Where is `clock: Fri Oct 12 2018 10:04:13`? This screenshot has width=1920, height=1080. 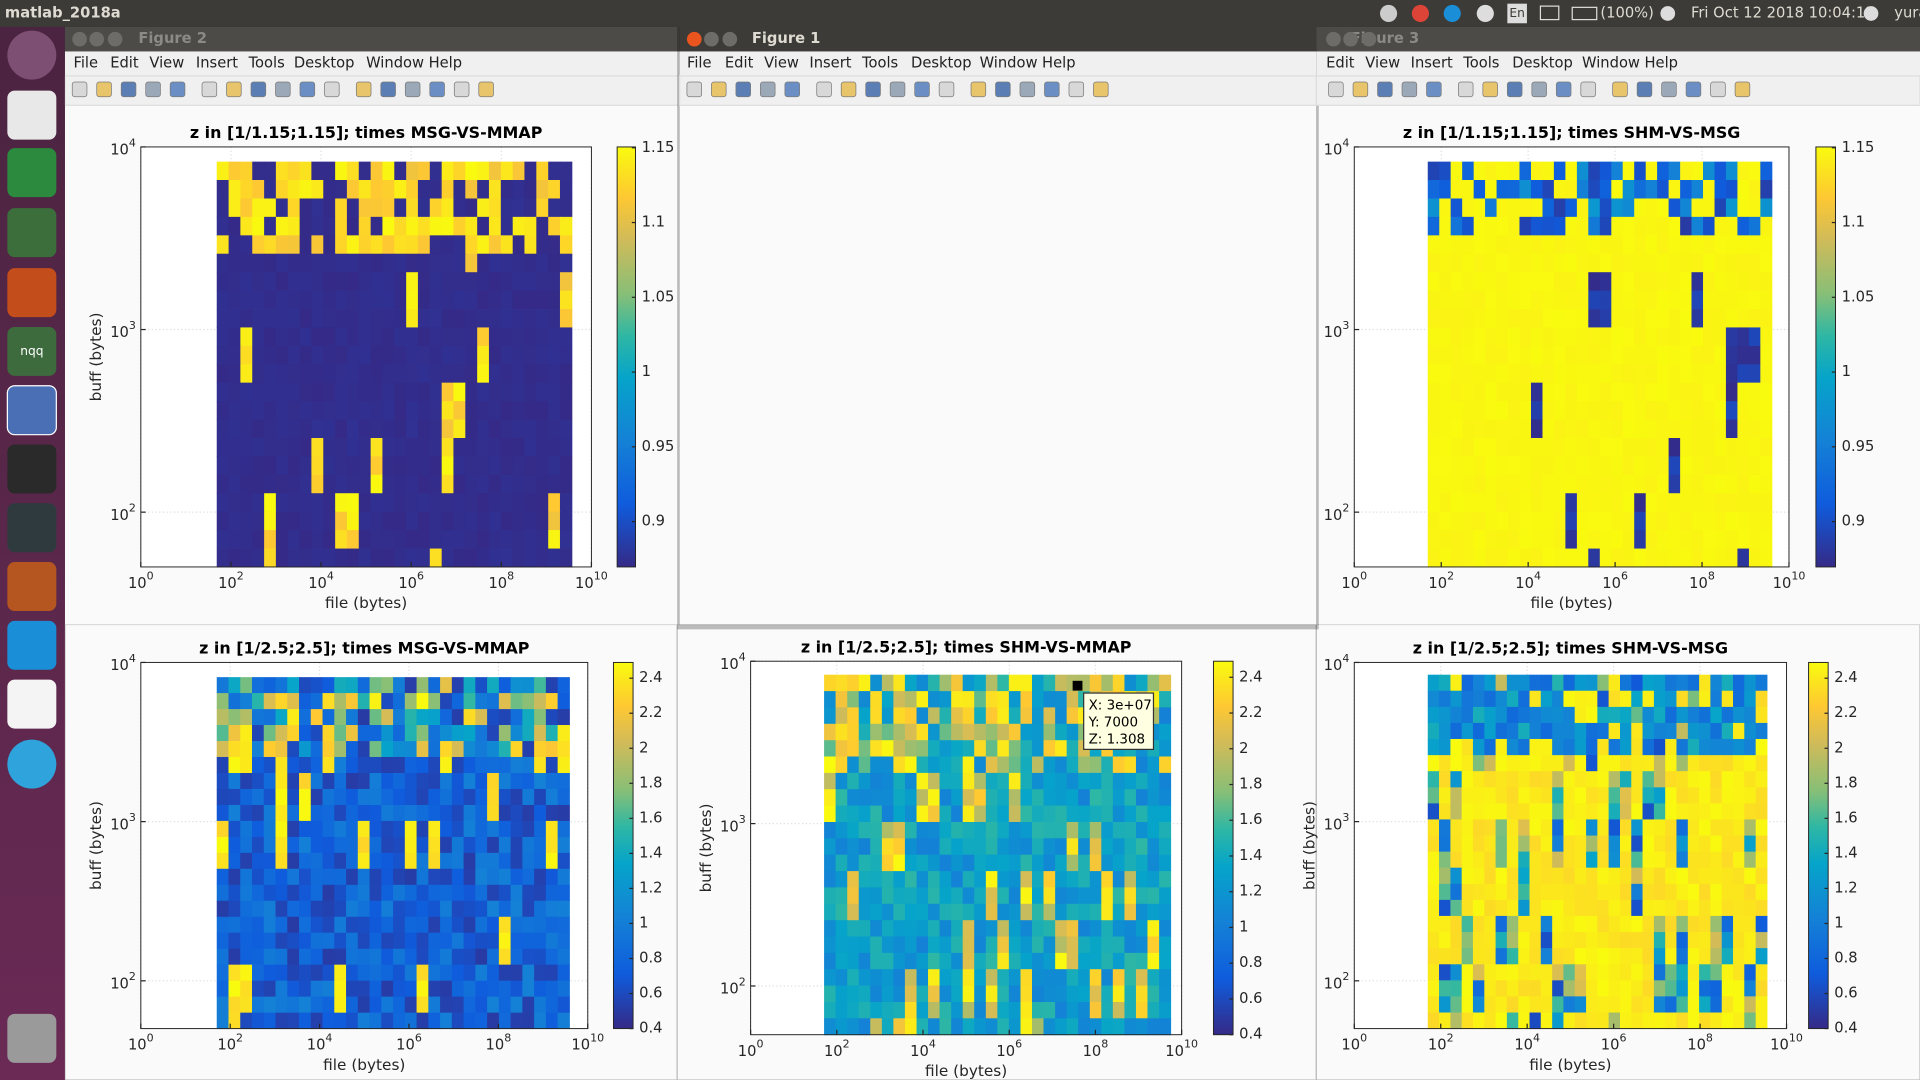
clock: Fri Oct 12 2018 10:04:13 is located at coordinates (1783, 12).